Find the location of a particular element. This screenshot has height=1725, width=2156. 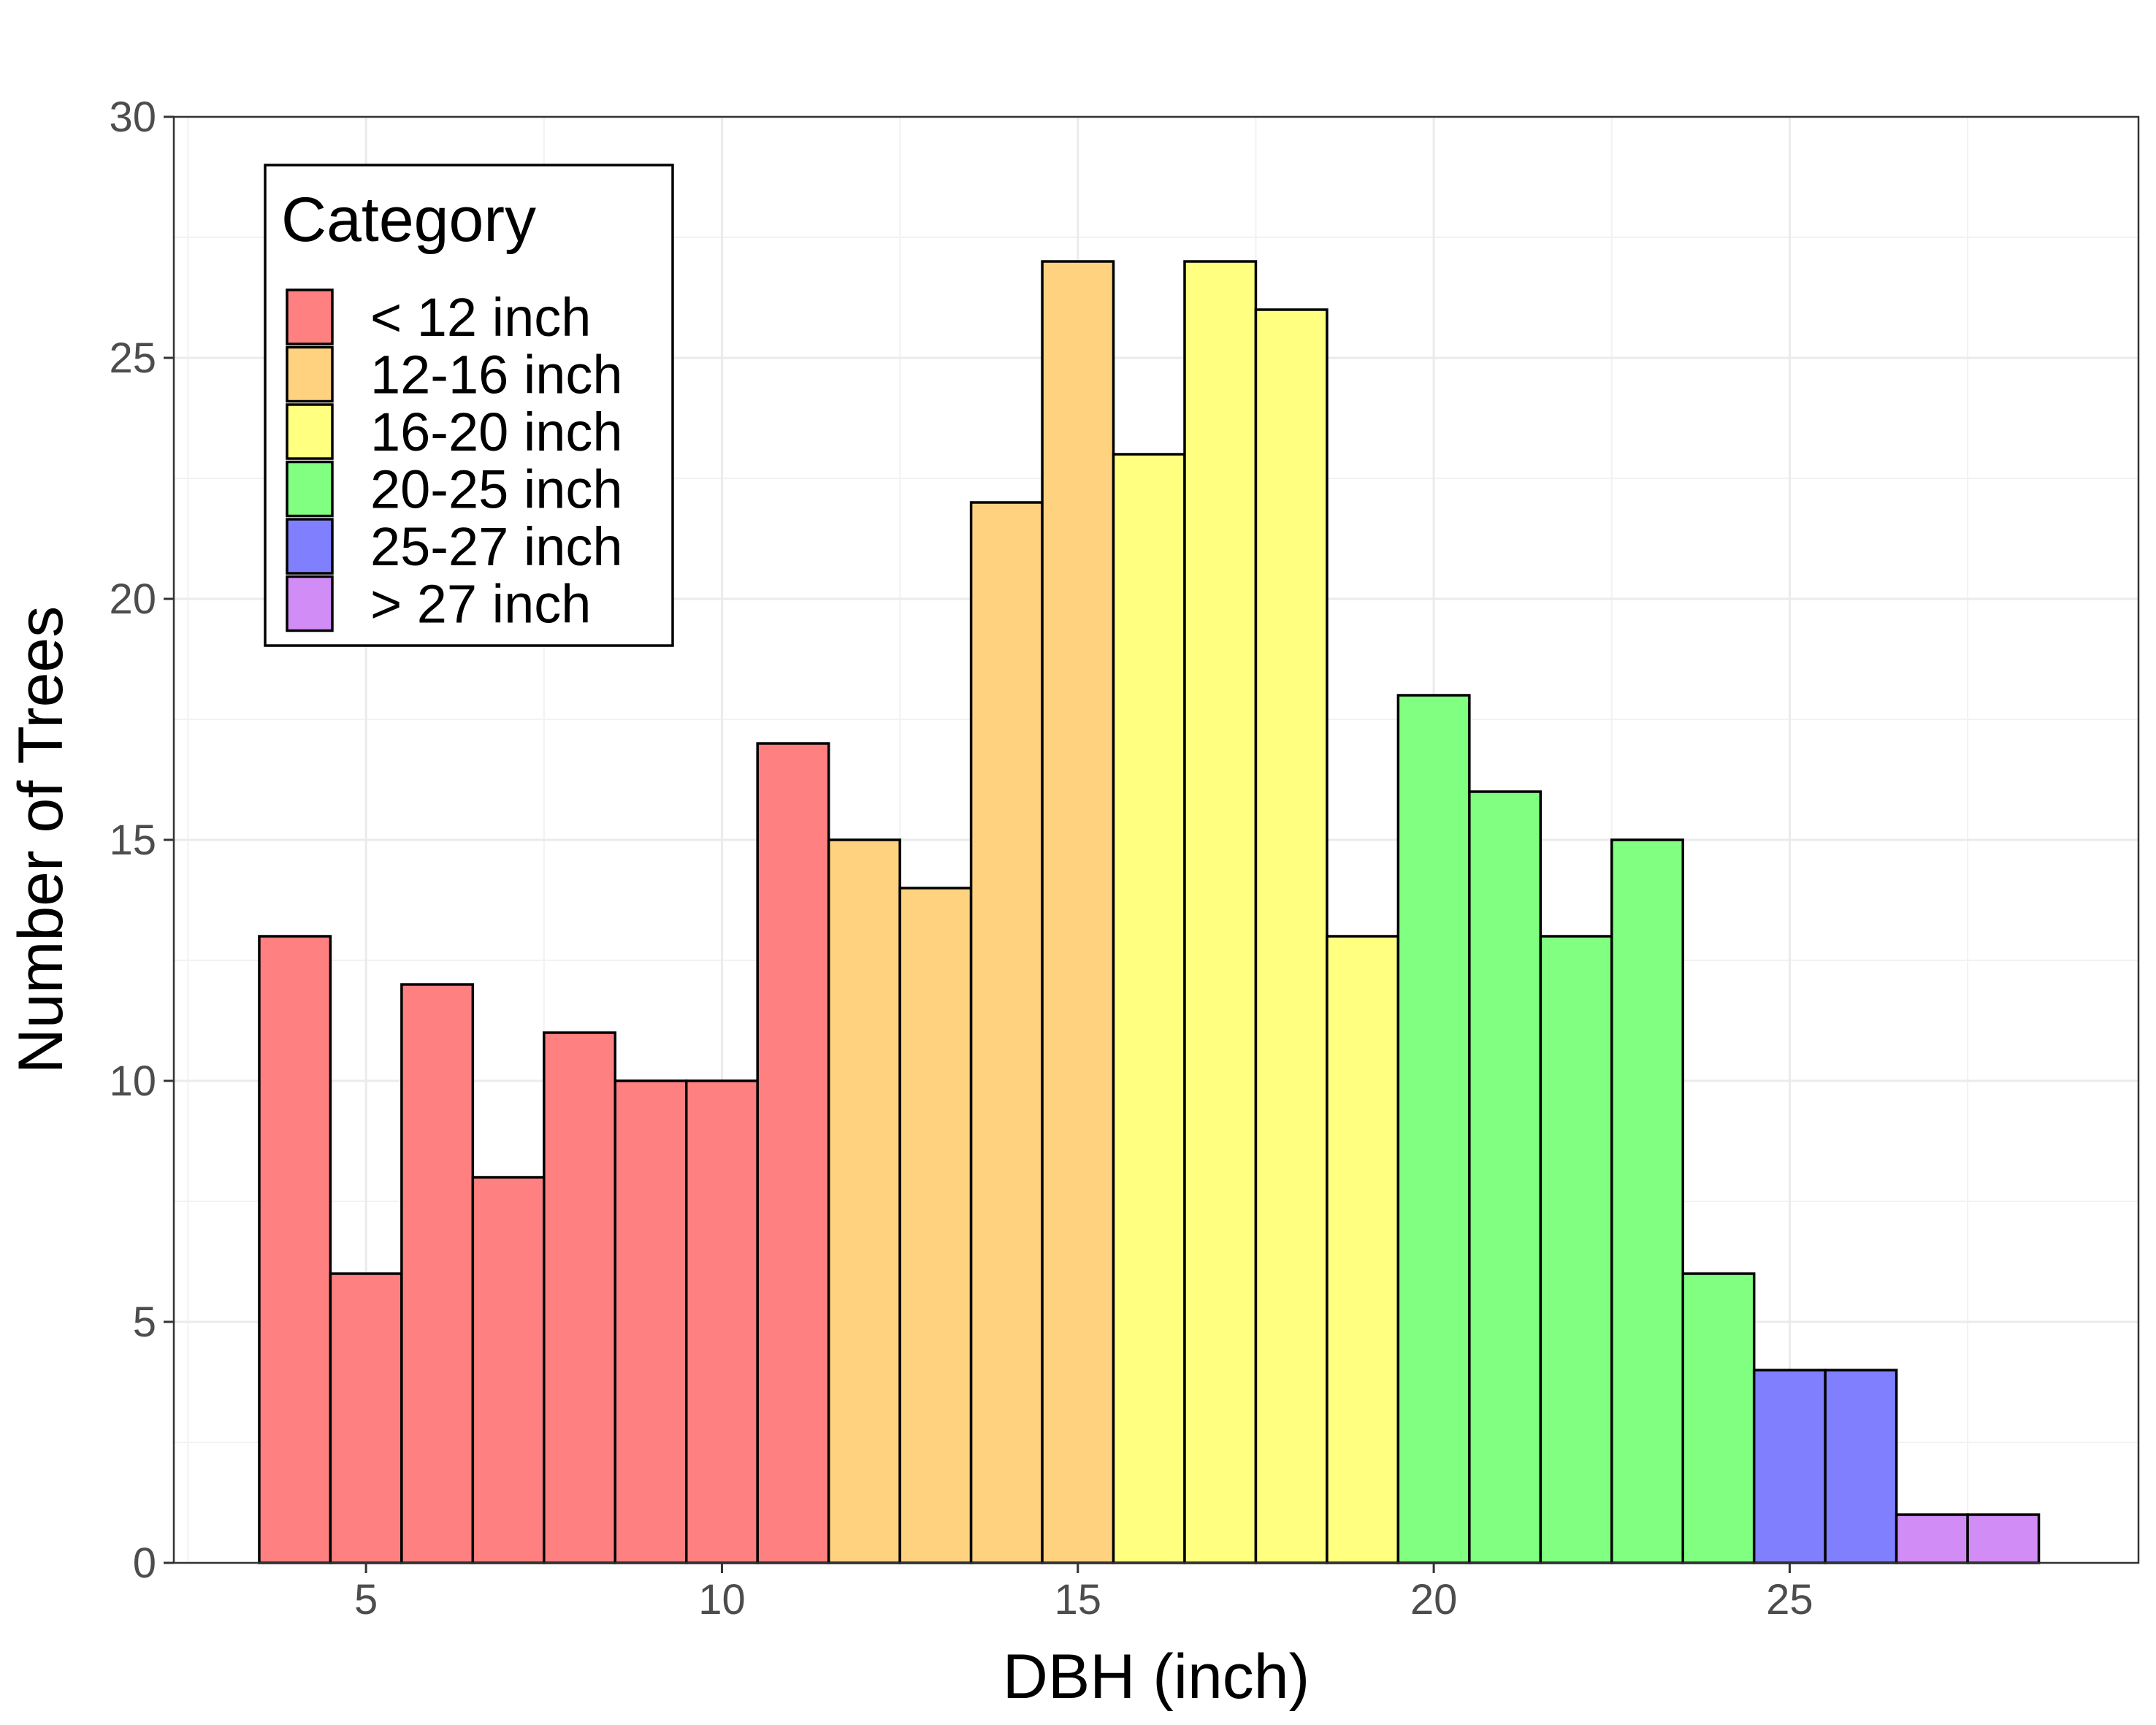

y-tick-label: 0 is located at coordinates (145, 1563).